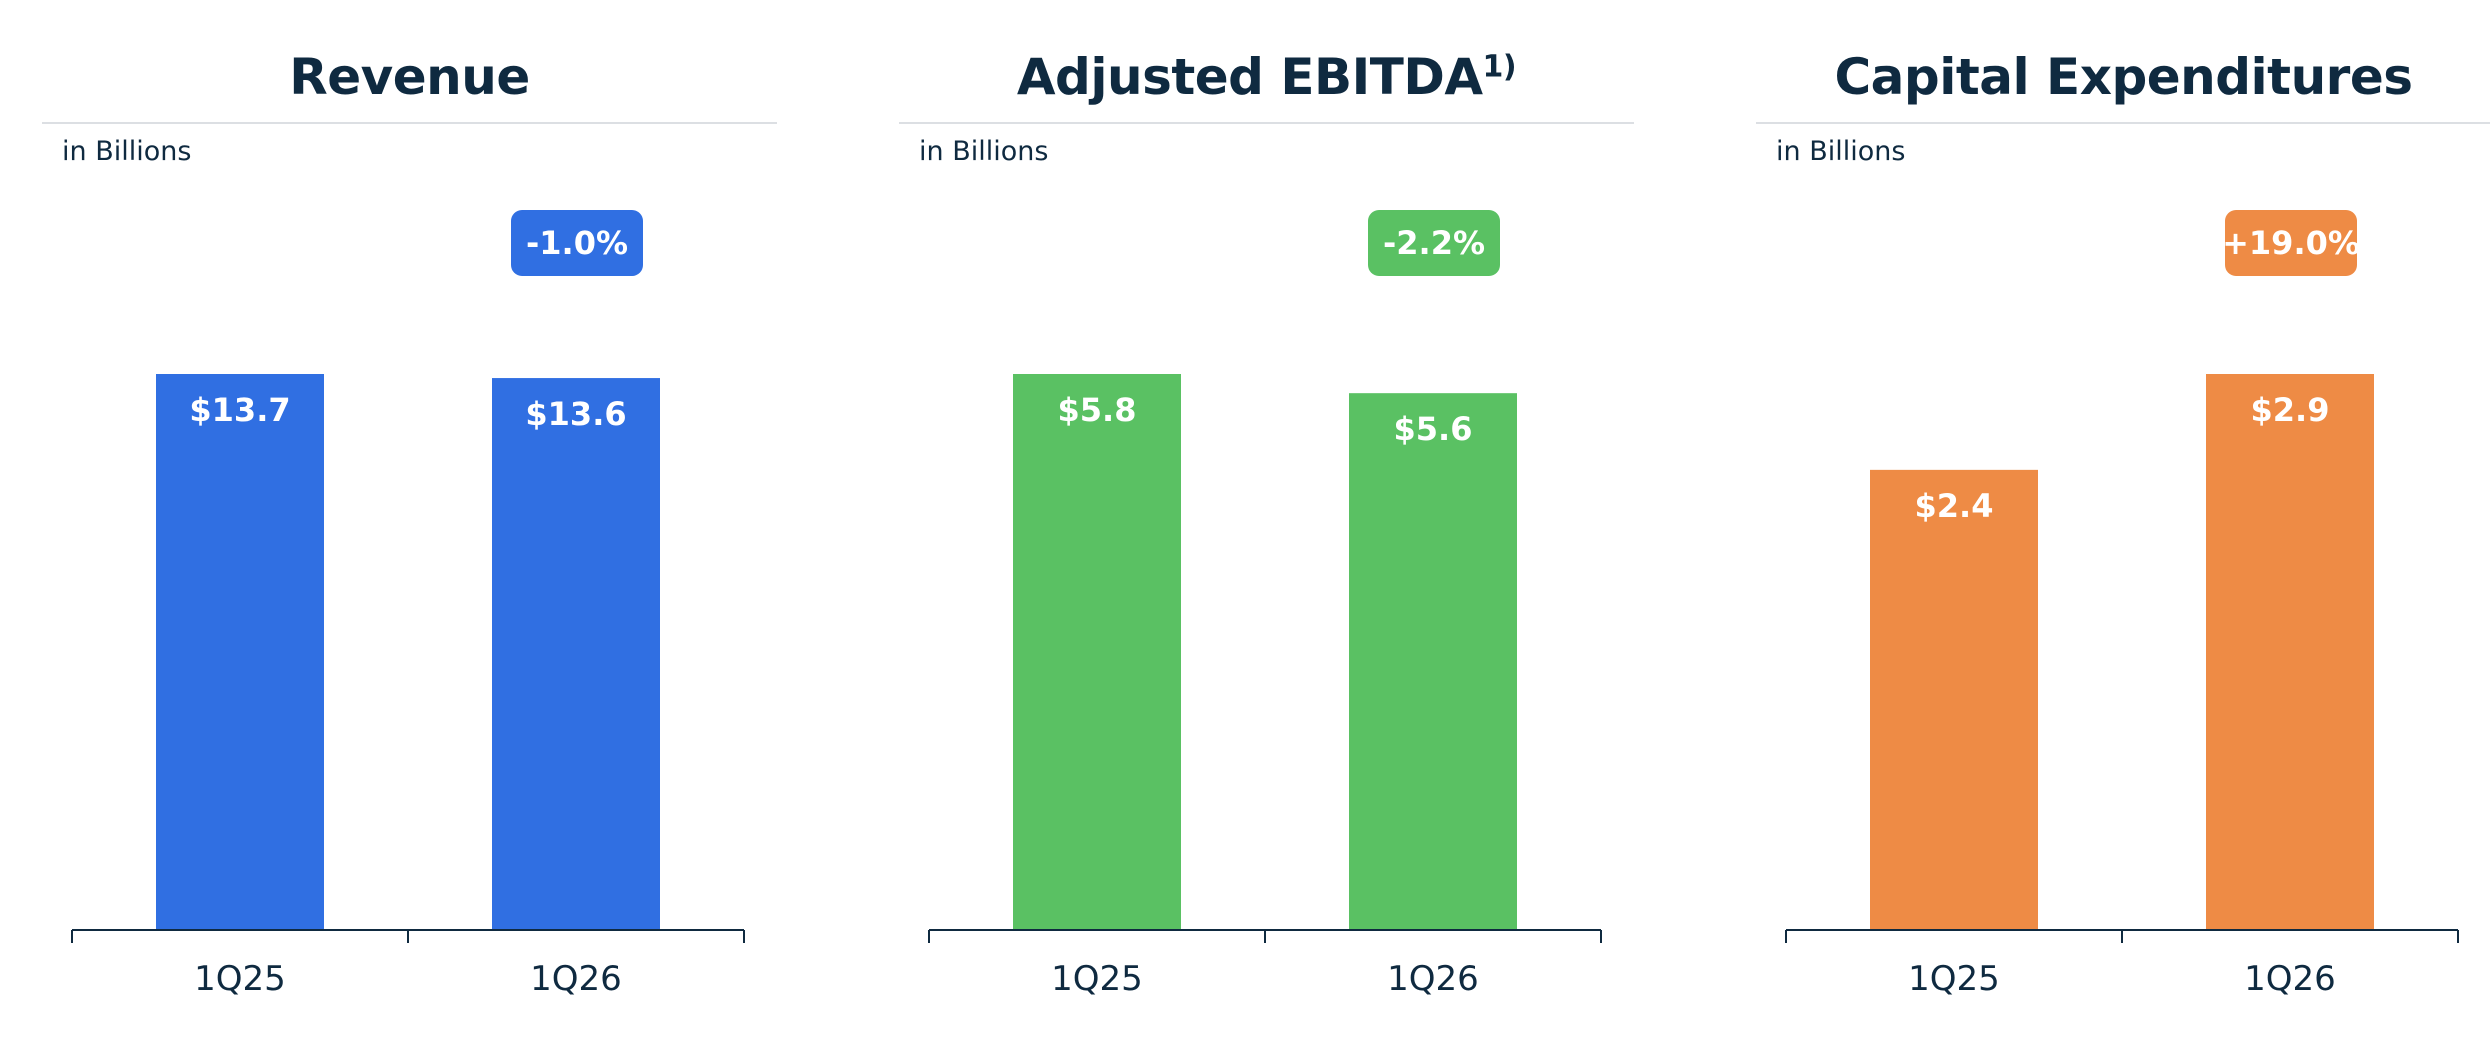  Describe the element at coordinates (1097, 410) in the screenshot. I see `bar-value-label: $5.8` at that location.